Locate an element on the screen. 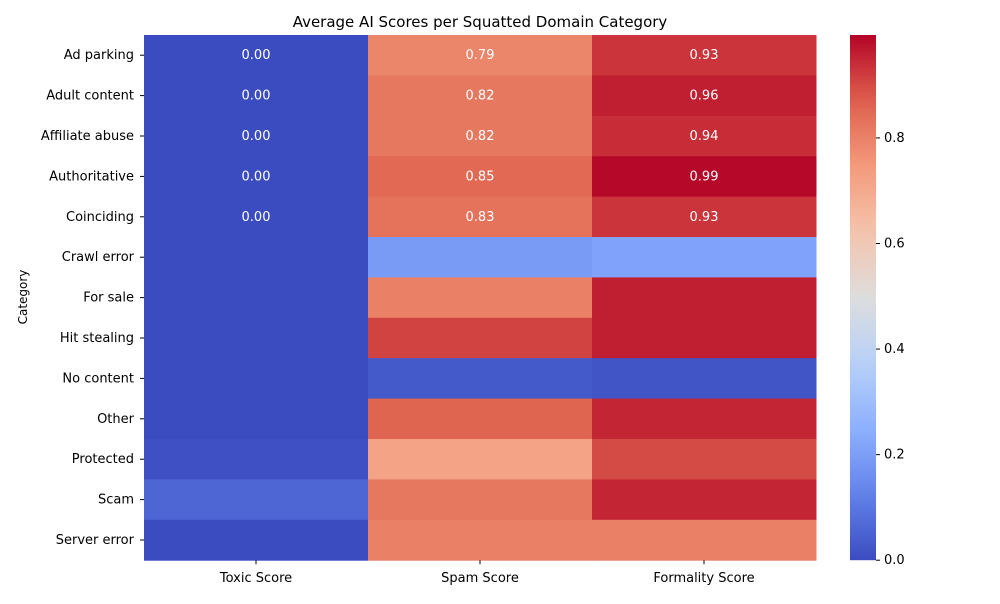  cell-value-label: 0.96 is located at coordinates (704, 96).